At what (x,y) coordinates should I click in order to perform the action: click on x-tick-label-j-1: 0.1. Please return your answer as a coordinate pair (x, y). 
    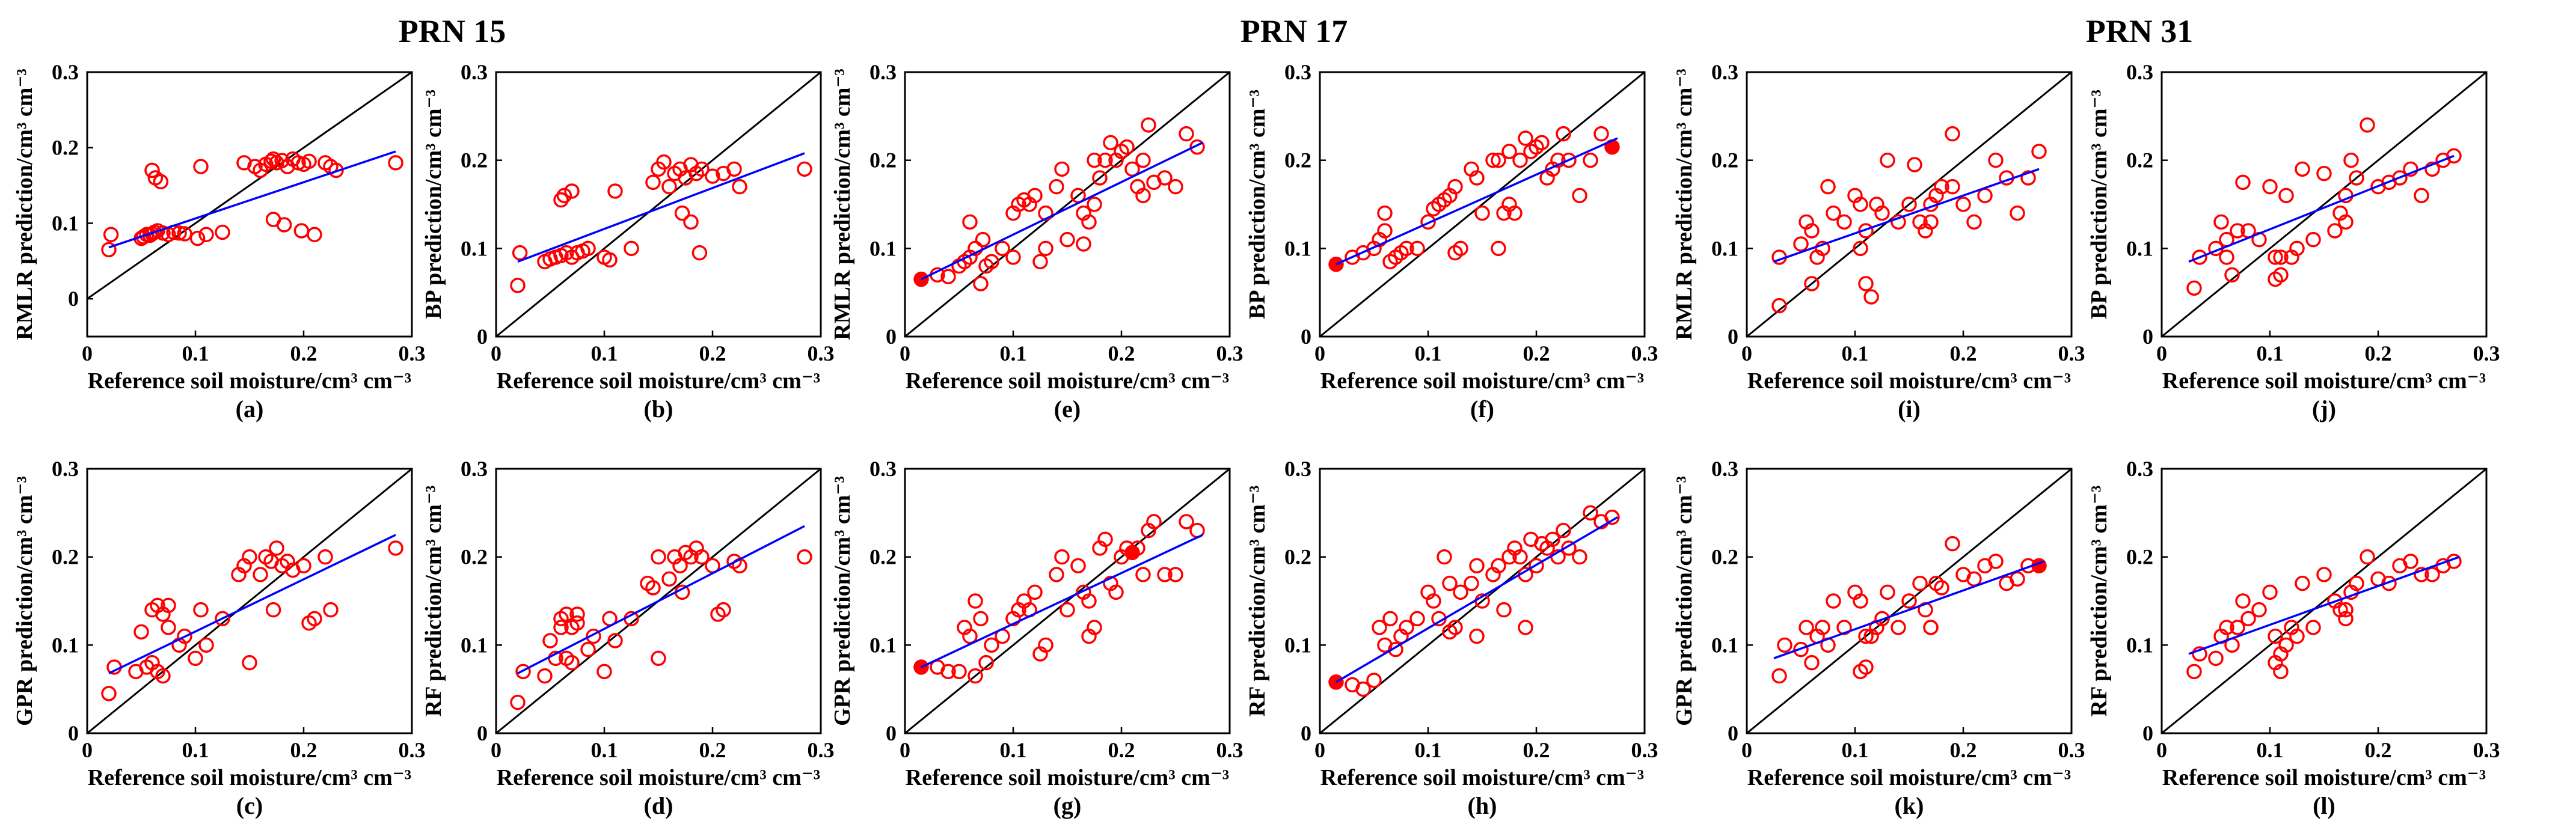
    Looking at the image, I should click on (2270, 353).